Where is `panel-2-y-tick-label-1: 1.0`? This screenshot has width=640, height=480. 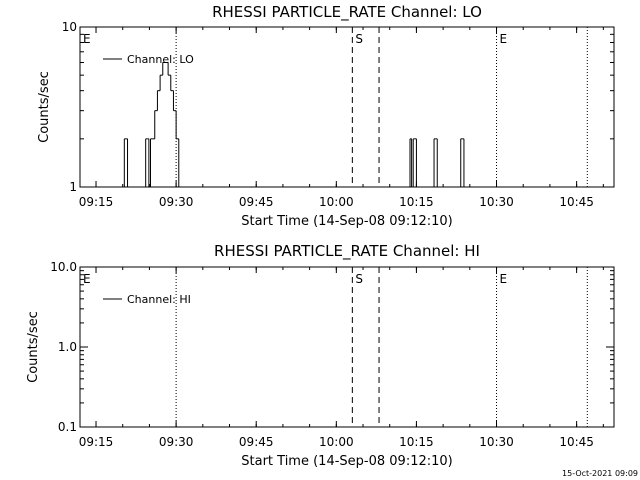 panel-2-y-tick-label-1: 1.0 is located at coordinates (67, 347).